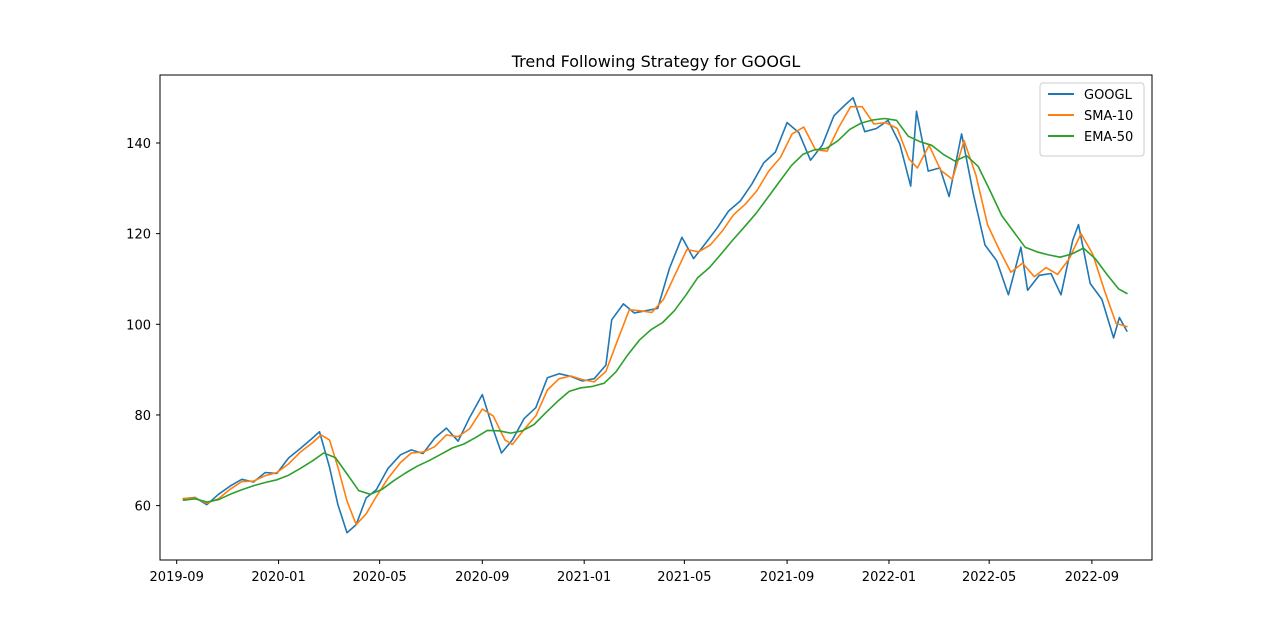  Describe the element at coordinates (684, 577) in the screenshot. I see `x-tick-label: 2021-05` at that location.